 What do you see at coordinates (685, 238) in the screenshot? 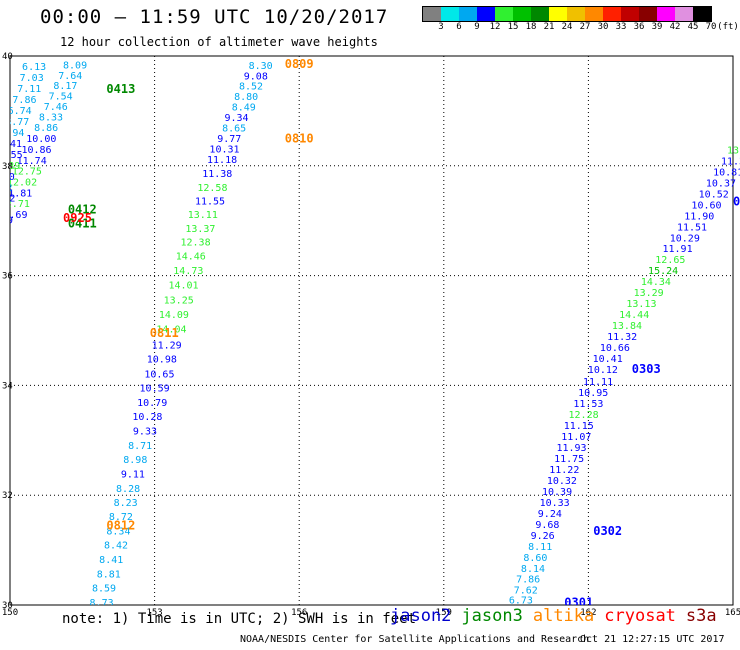
I see `wave-height-value: 10.29` at bounding box center [685, 238].